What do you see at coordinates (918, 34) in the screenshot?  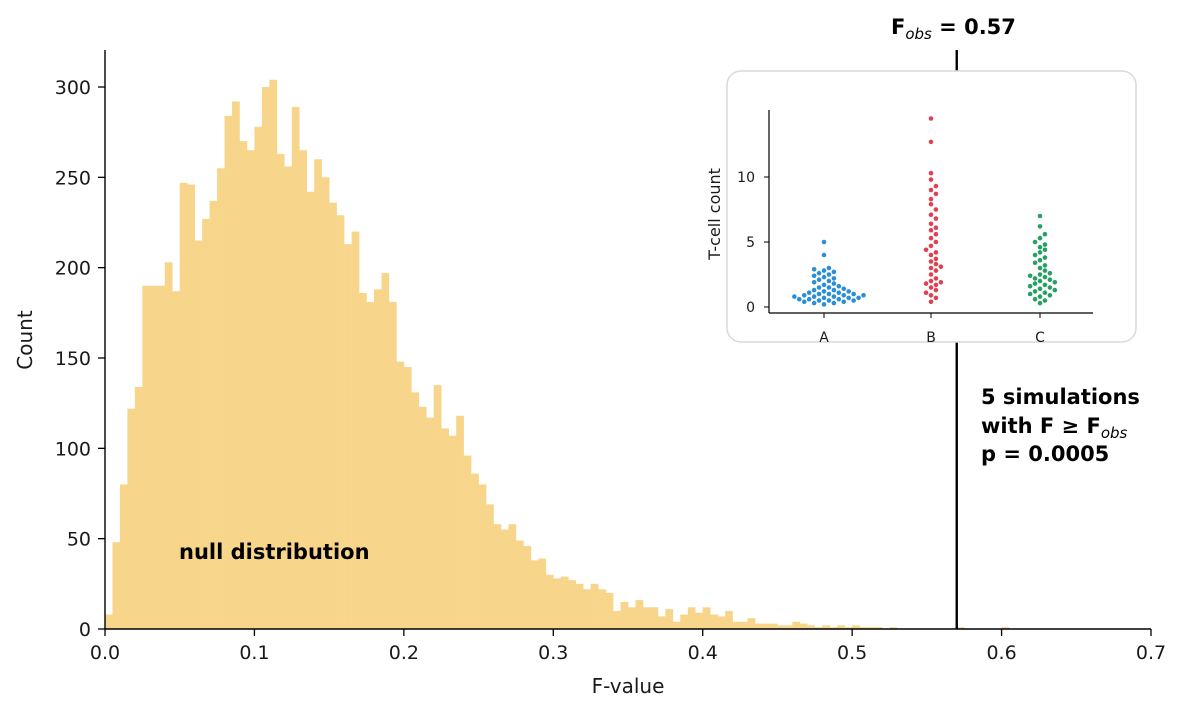 I see `f-obs-label-sub: obs` at bounding box center [918, 34].